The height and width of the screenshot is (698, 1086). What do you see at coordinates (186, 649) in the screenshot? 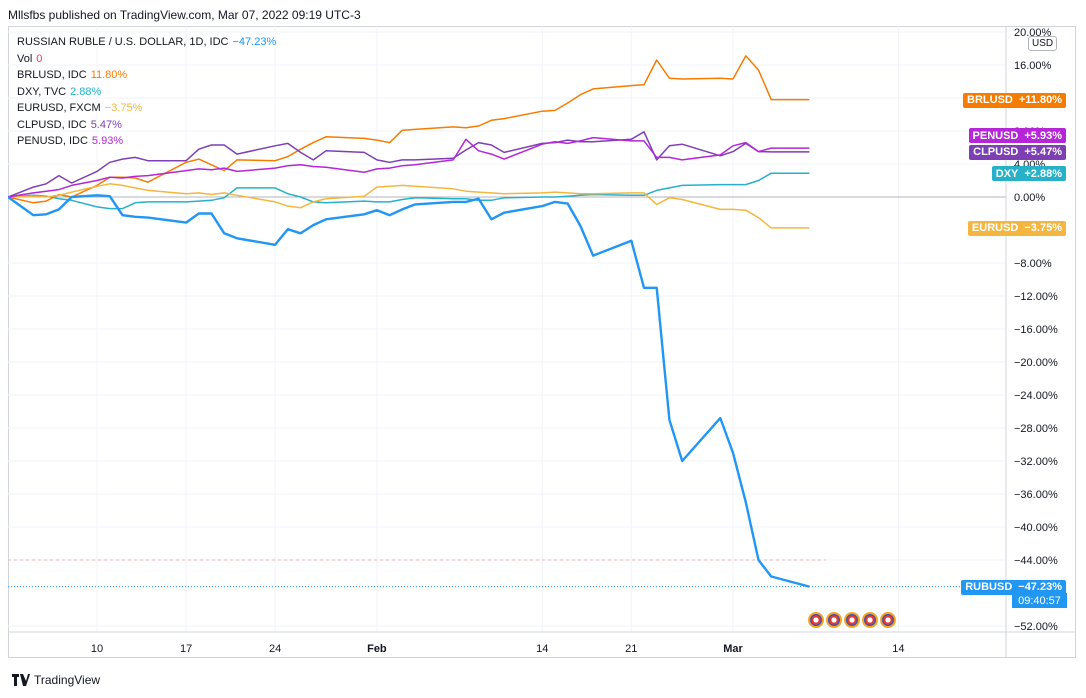
I see `x-tick-label: 17` at bounding box center [186, 649].